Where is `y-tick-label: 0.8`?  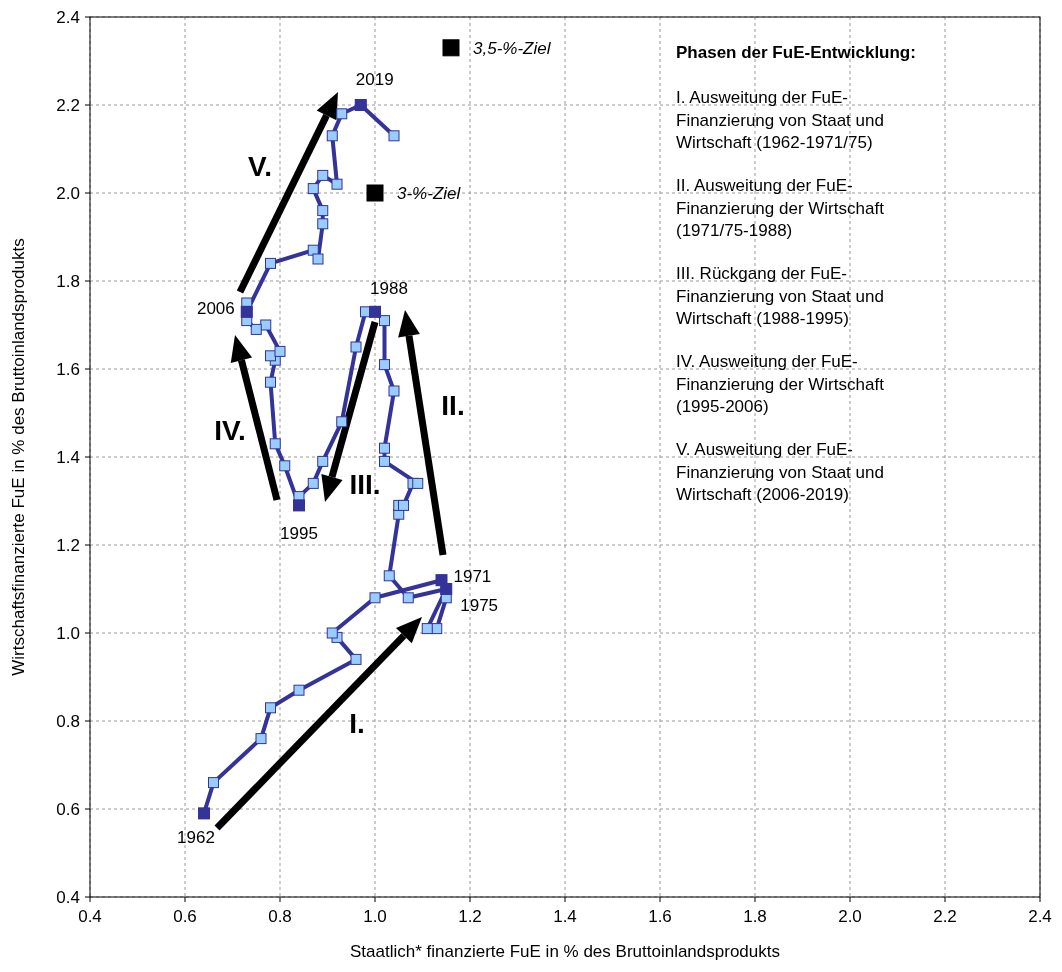
y-tick-label: 0.8 is located at coordinates (68, 721).